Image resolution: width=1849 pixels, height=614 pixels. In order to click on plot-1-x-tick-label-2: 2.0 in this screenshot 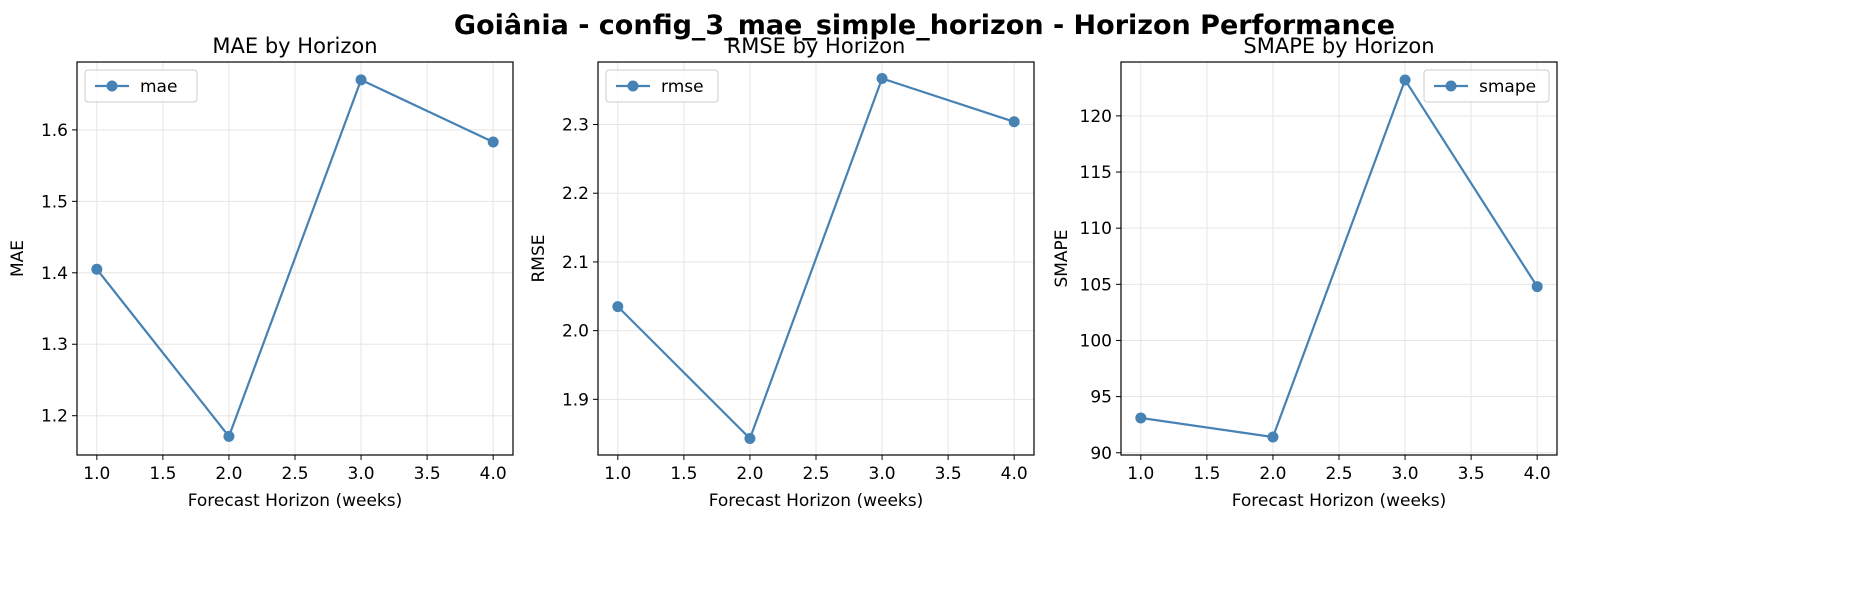, I will do `click(228, 474)`.